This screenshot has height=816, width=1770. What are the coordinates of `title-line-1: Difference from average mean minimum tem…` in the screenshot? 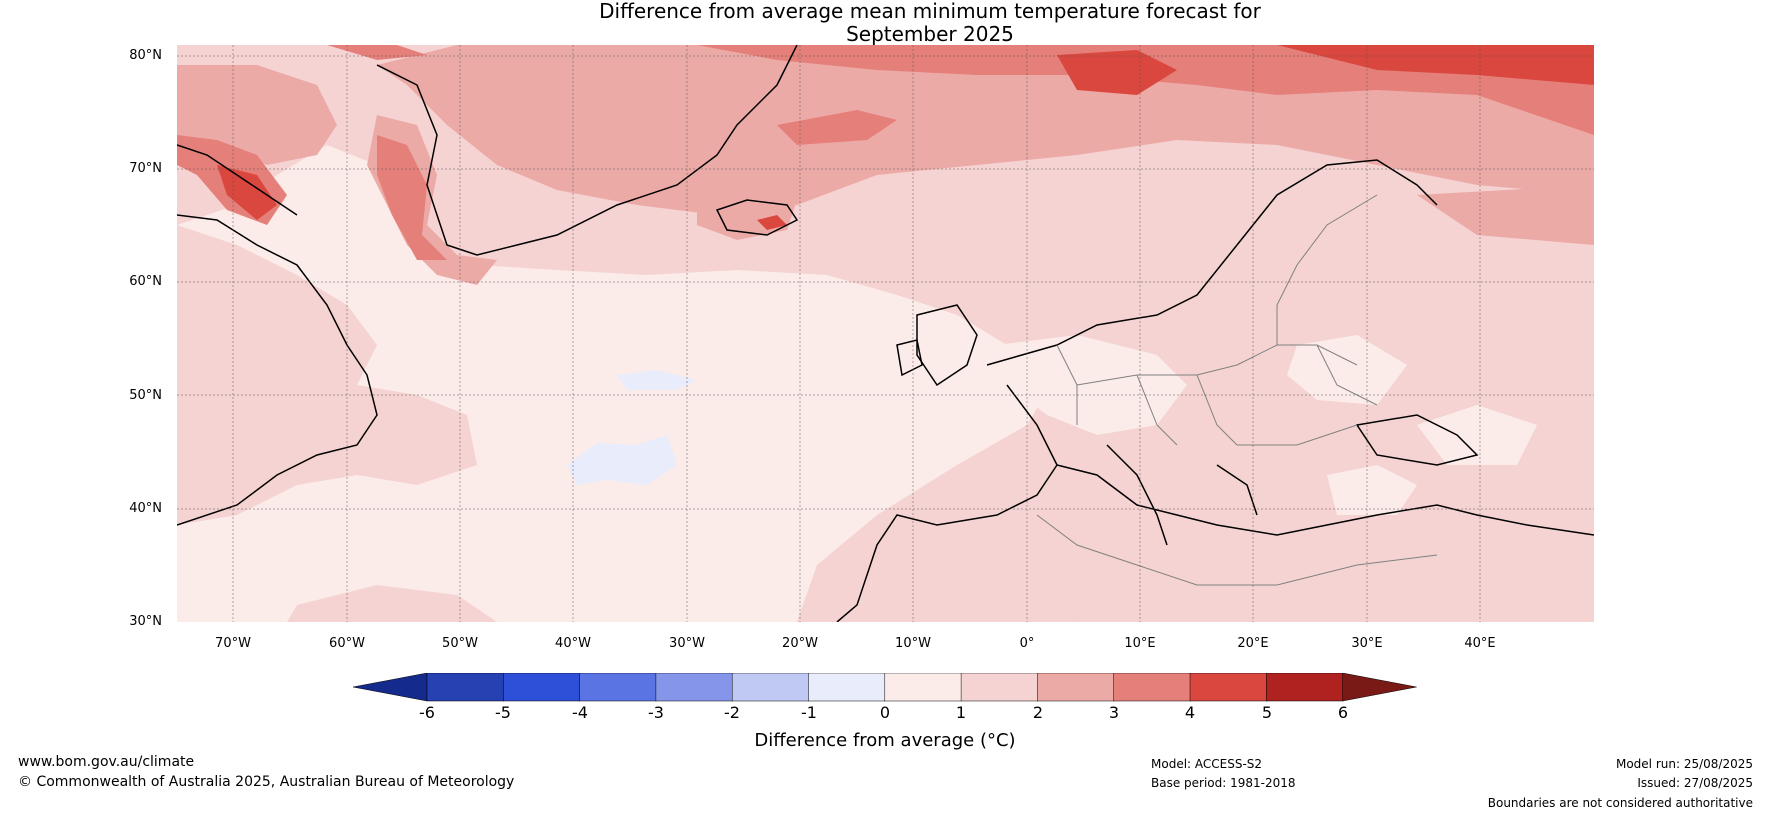 It's located at (930, 11).